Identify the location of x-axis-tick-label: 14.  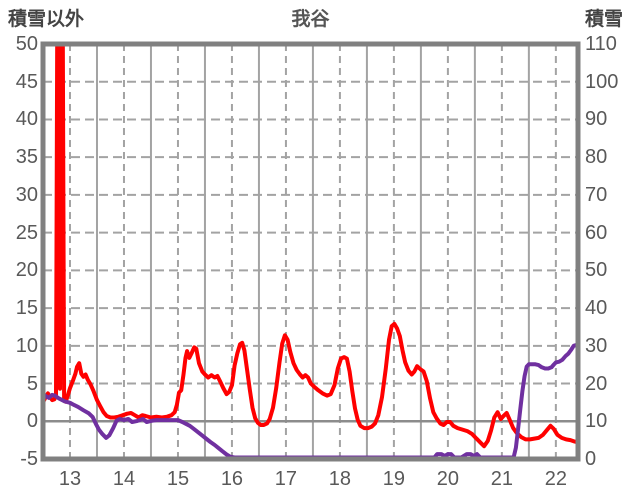
(124, 479).